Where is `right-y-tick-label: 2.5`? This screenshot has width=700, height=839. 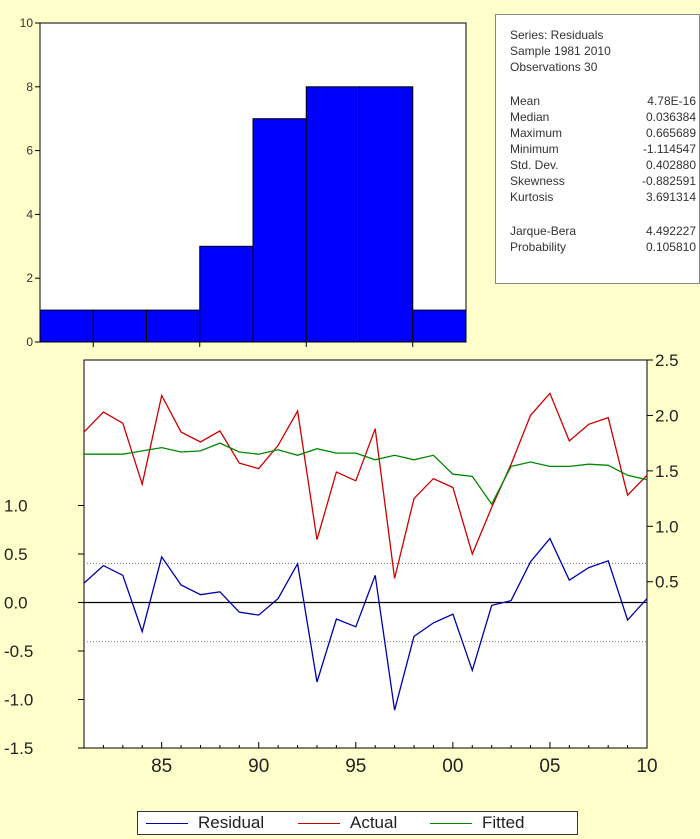 right-y-tick-label: 2.5 is located at coordinates (667, 360).